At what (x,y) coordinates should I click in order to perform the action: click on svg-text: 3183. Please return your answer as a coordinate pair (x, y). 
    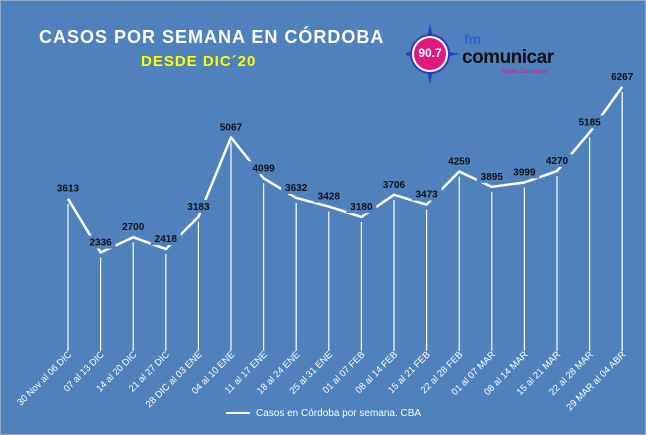
    Looking at the image, I should click on (198, 207).